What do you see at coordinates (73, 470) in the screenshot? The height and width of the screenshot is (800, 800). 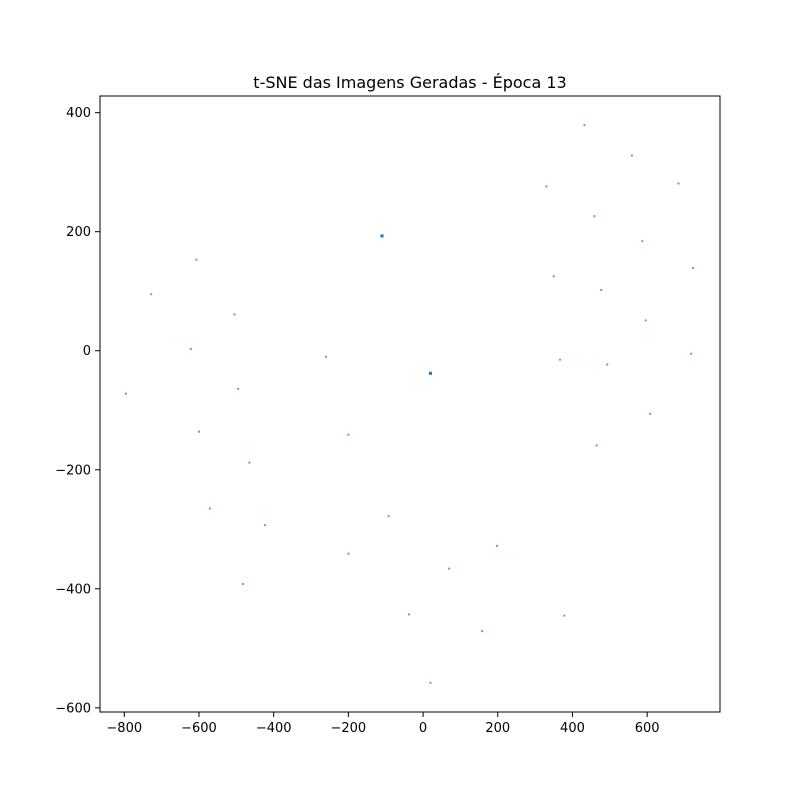 I see `y-tick-label: −200` at bounding box center [73, 470].